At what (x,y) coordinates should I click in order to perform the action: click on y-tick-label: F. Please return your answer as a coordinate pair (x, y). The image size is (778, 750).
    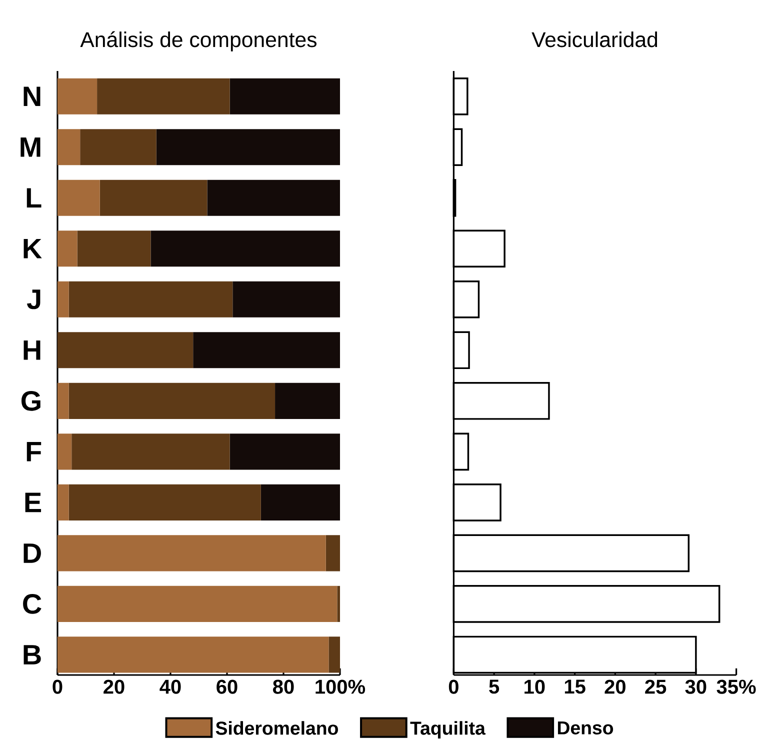
    Looking at the image, I should click on (34, 452).